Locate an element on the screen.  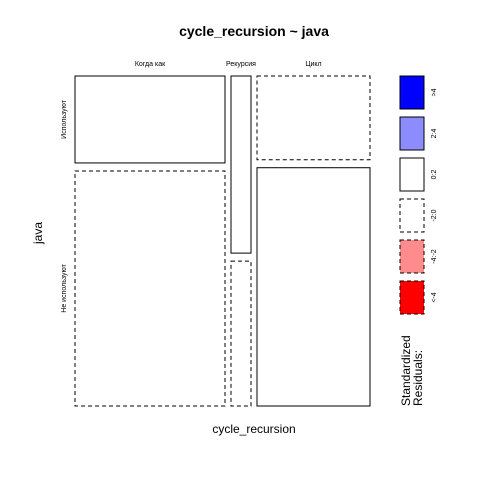
x-category-label: Цикл is located at coordinates (313, 64).